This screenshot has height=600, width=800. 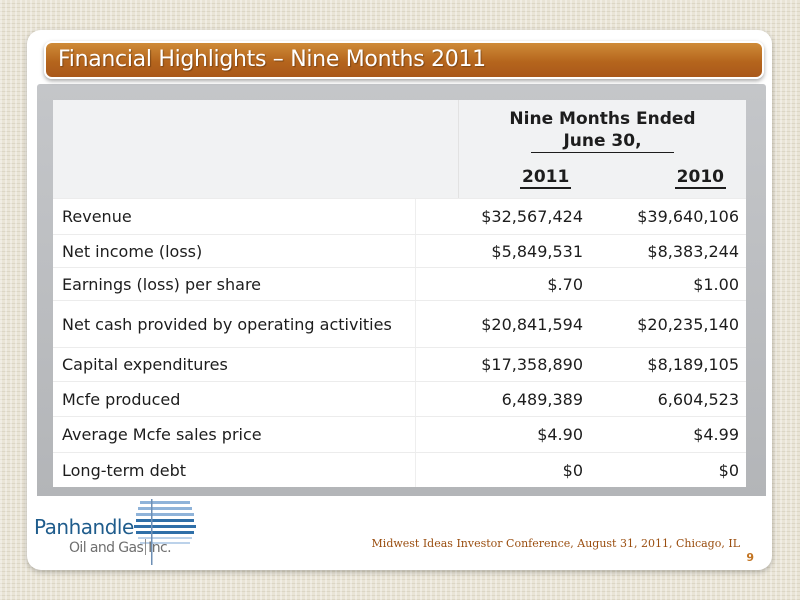 What do you see at coordinates (399, 469) in the screenshot?
I see `table-row: Long-term debt $0 $0` at bounding box center [399, 469].